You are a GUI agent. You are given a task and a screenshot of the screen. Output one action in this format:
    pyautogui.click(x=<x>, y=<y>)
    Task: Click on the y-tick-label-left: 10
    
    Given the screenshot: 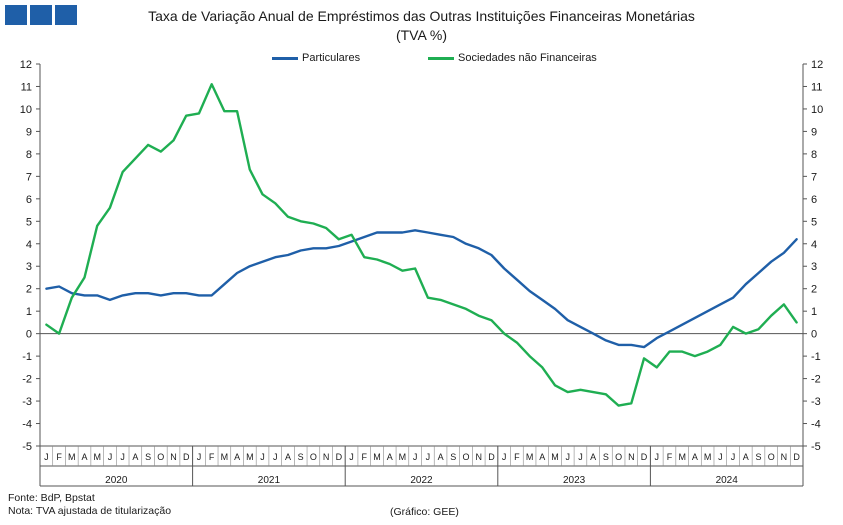 What is the action you would take?
    pyautogui.click(x=26, y=110)
    